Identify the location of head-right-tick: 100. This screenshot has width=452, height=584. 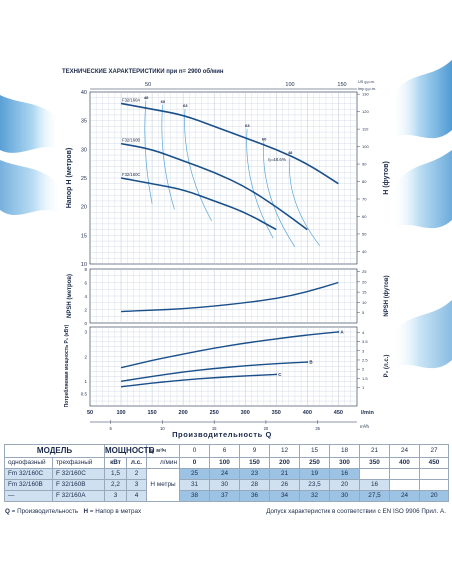
(365, 146).